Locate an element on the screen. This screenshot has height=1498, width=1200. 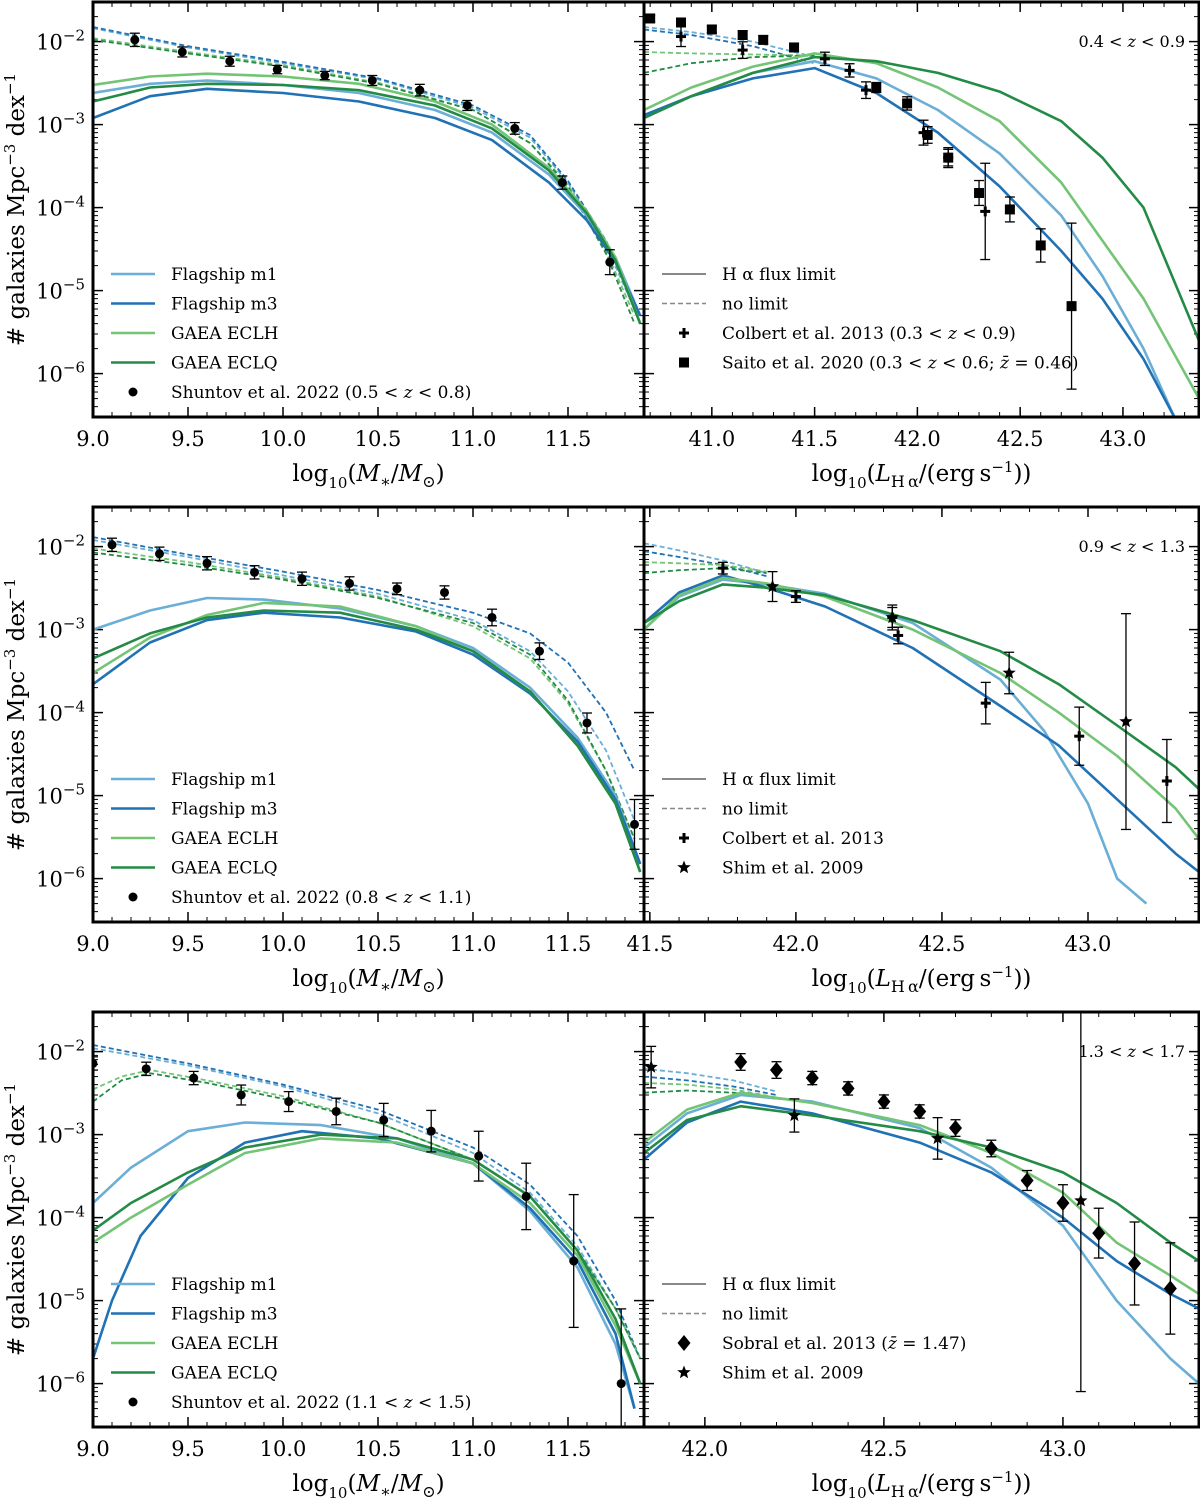
series-flagship-m3-no-limit- is located at coordinates (705, 564).